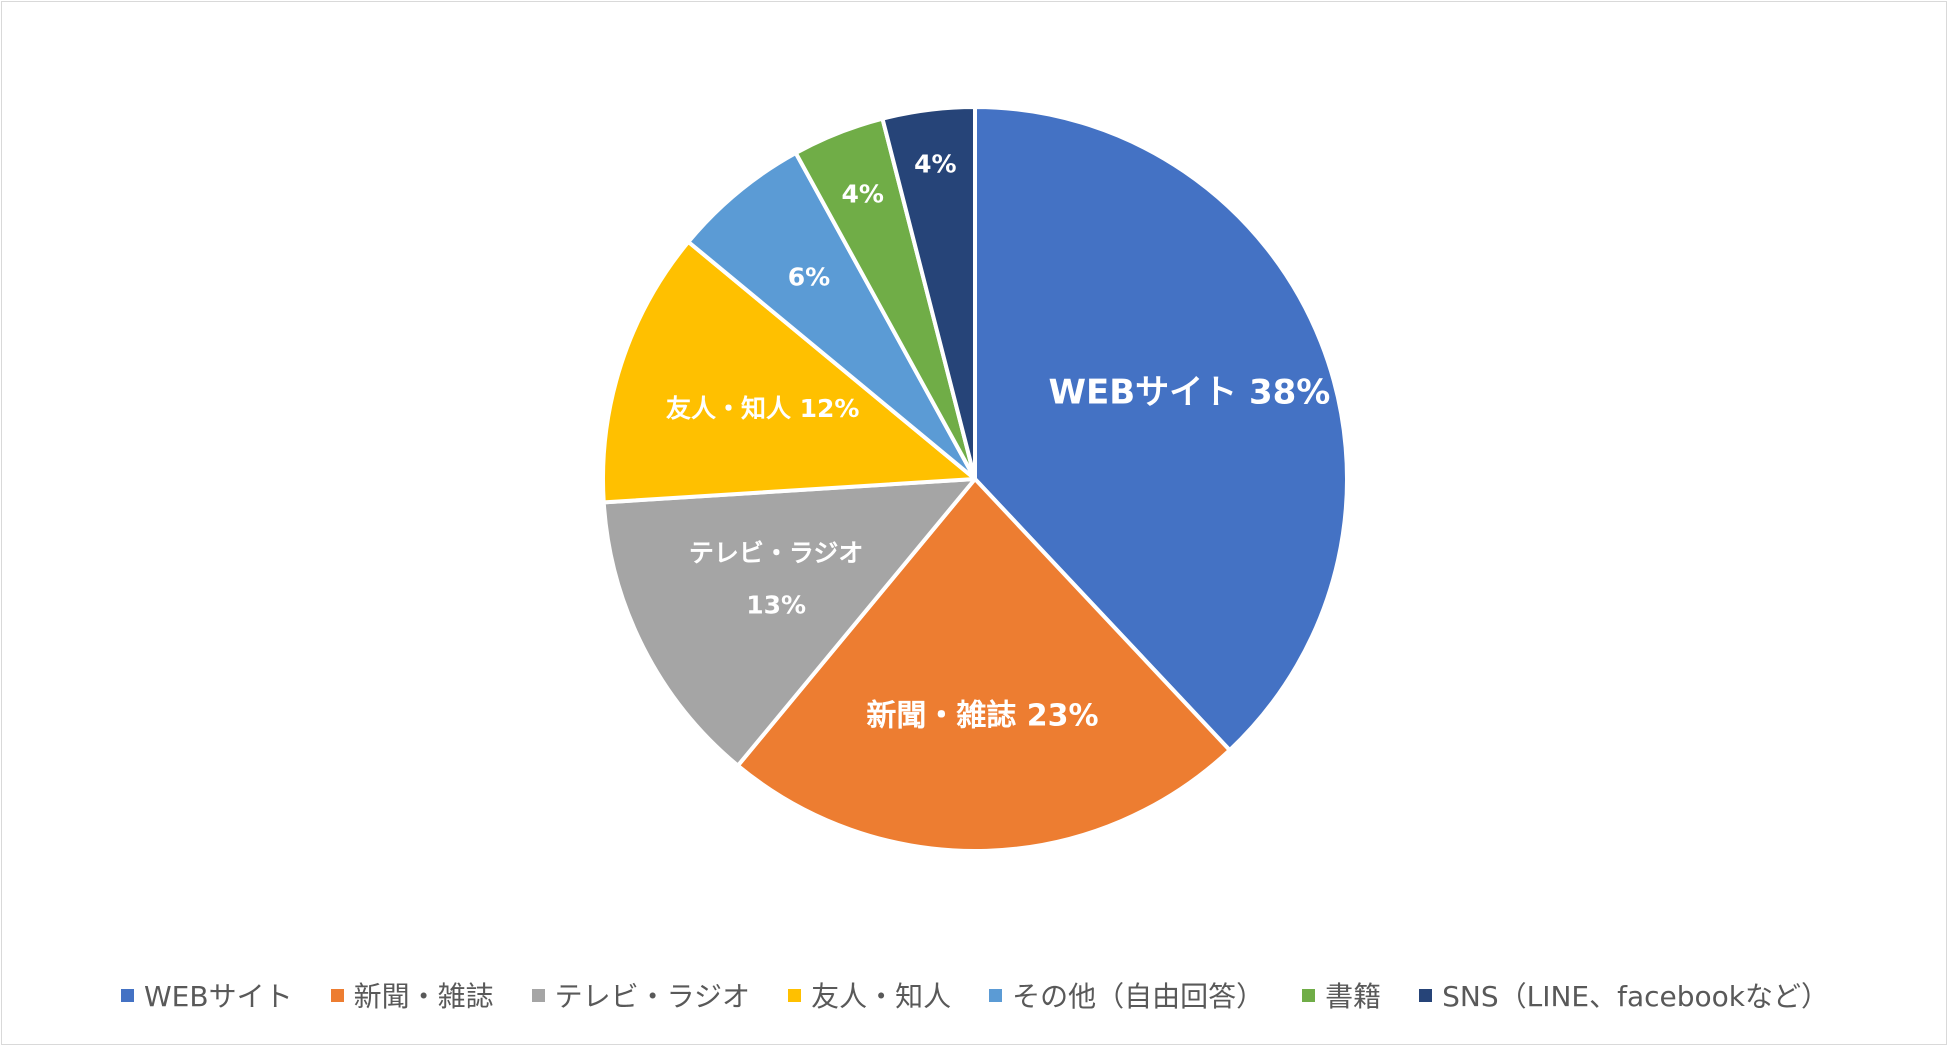  What do you see at coordinates (218, 996) in the screenshot?
I see `legend-label: WEBサイト` at bounding box center [218, 996].